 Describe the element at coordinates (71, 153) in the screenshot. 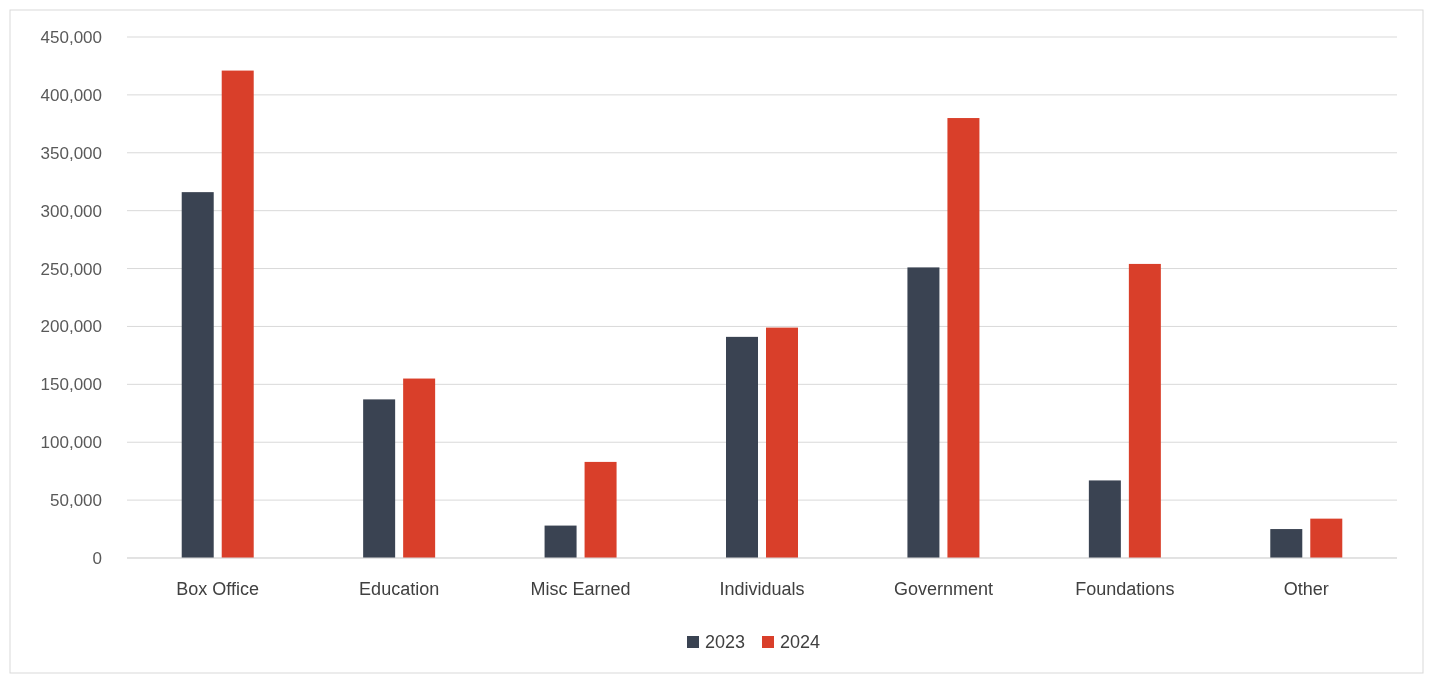

I see `y-tick-label: 350,000` at that location.